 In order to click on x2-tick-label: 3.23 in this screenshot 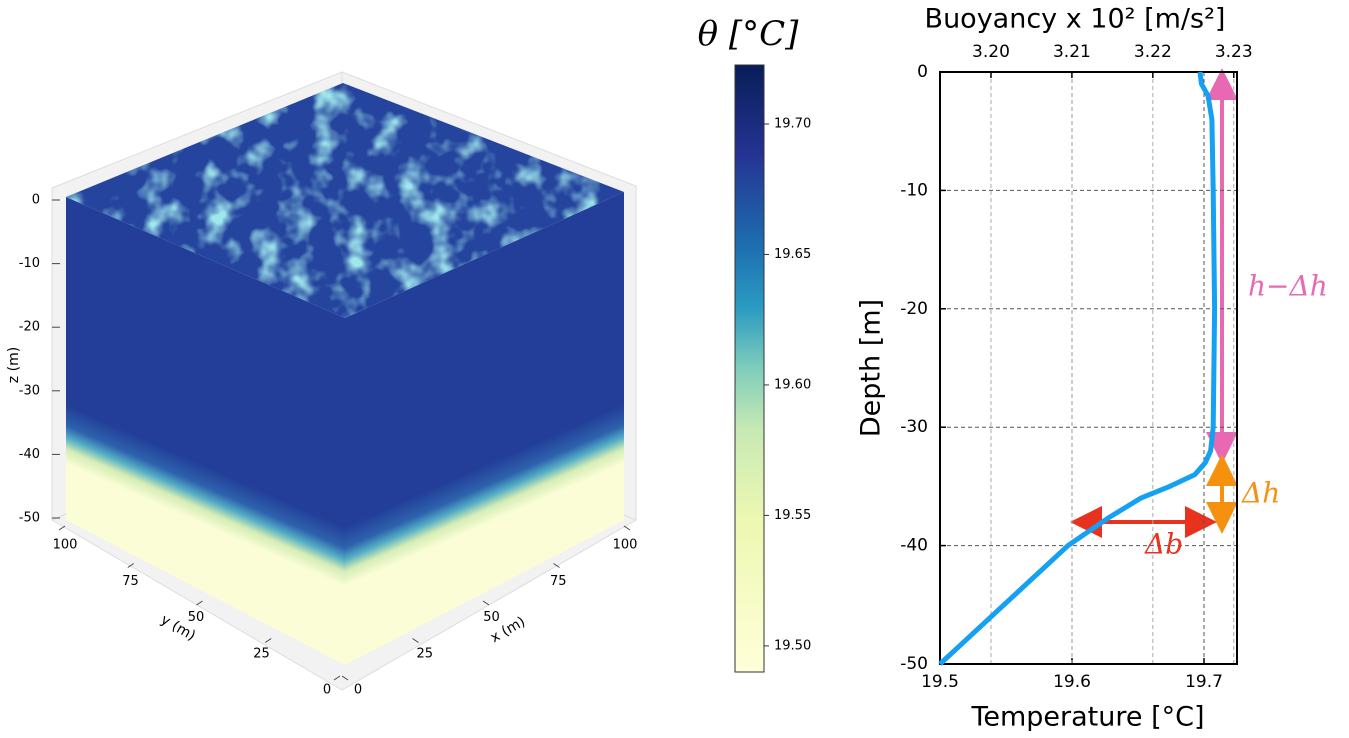, I will do `click(1234, 52)`.